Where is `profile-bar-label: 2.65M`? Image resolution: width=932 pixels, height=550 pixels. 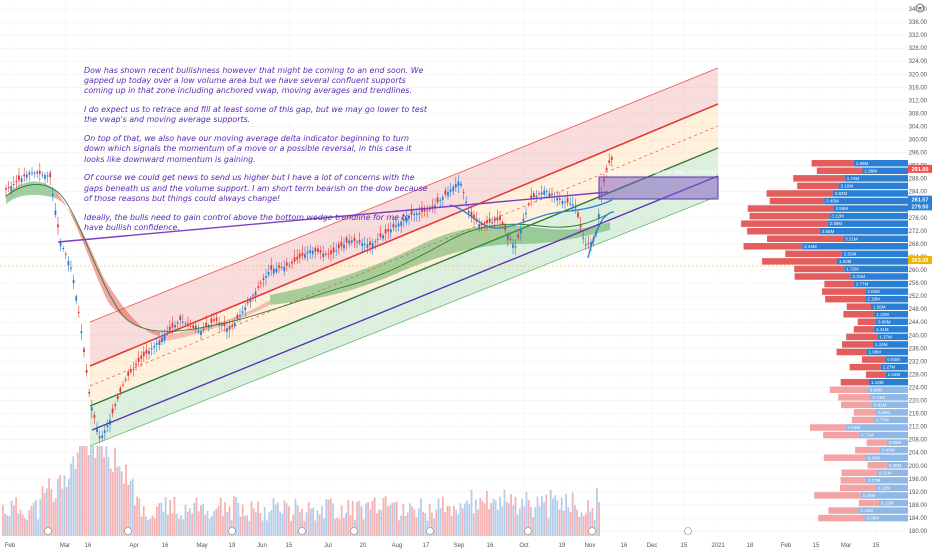 profile-bar-label: 2.65M is located at coordinates (828, 231).